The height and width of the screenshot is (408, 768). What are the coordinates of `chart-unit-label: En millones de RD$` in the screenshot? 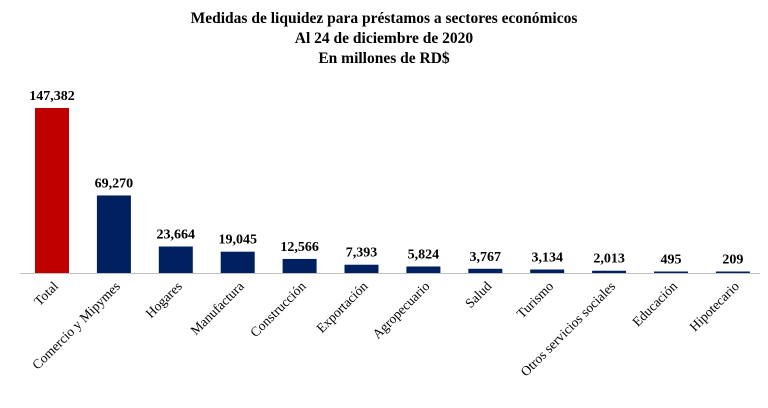 It's located at (384, 58).